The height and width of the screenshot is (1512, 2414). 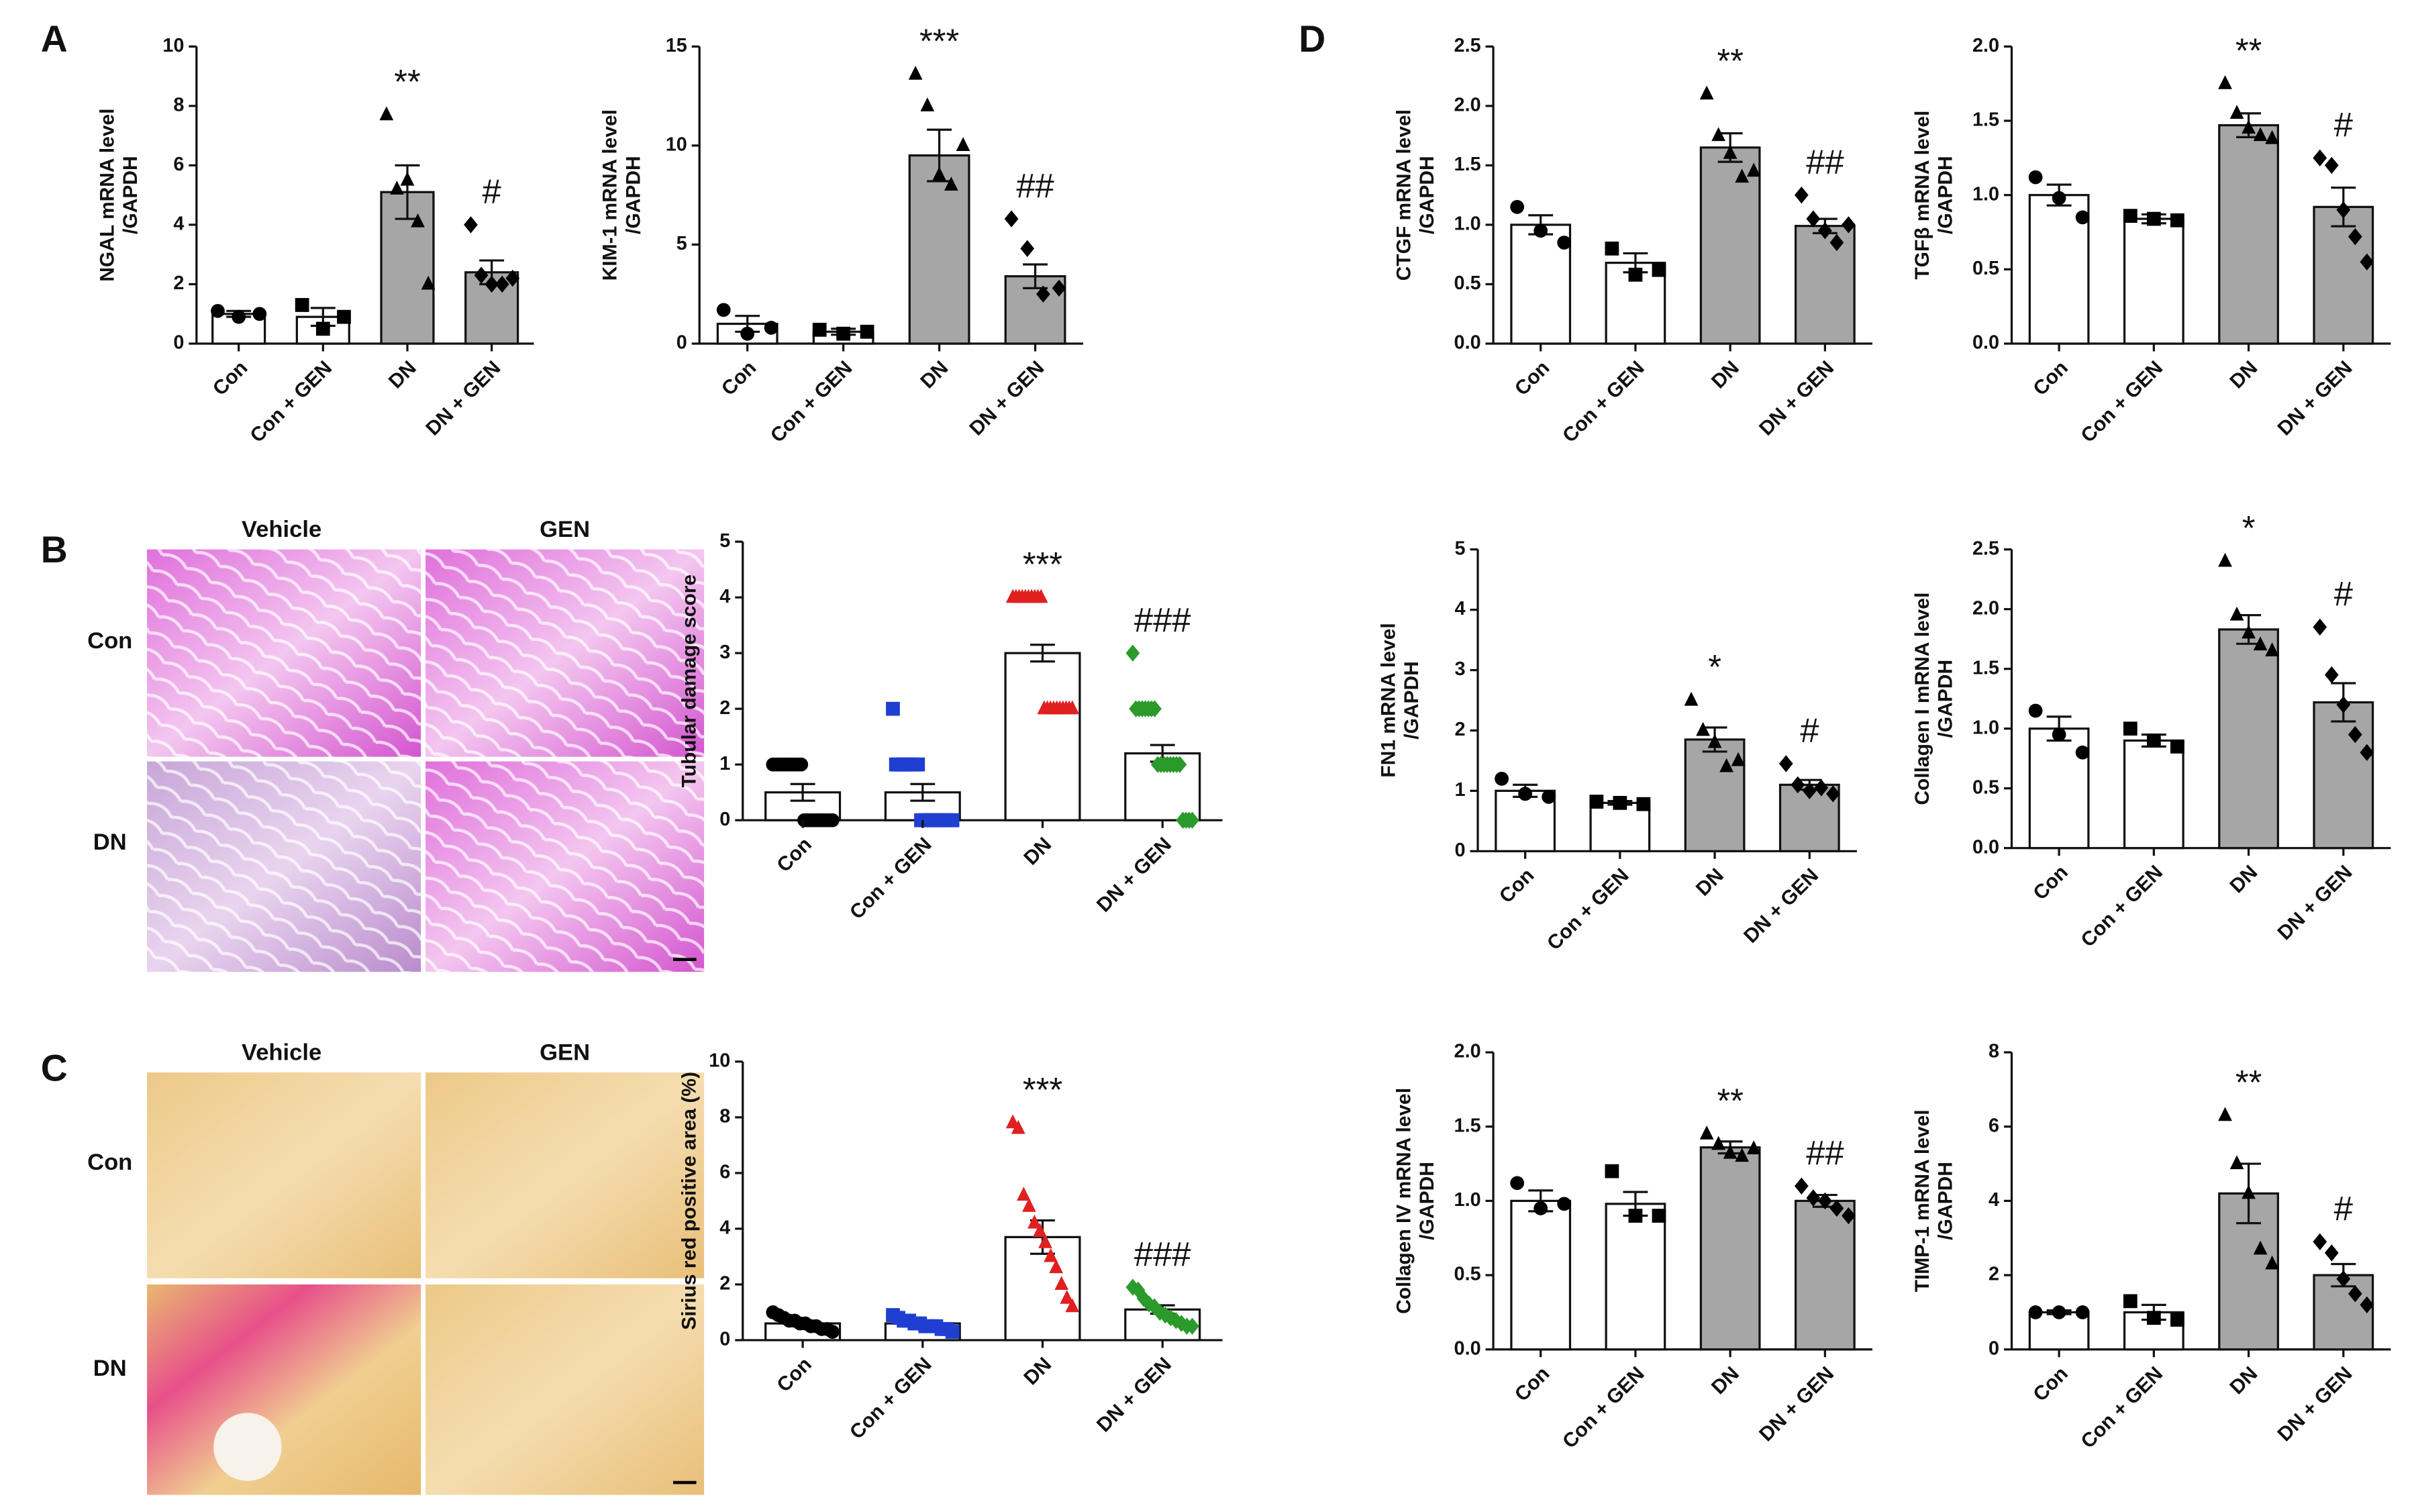 I want to click on column-label: GEN, so click(x=565, y=1053).